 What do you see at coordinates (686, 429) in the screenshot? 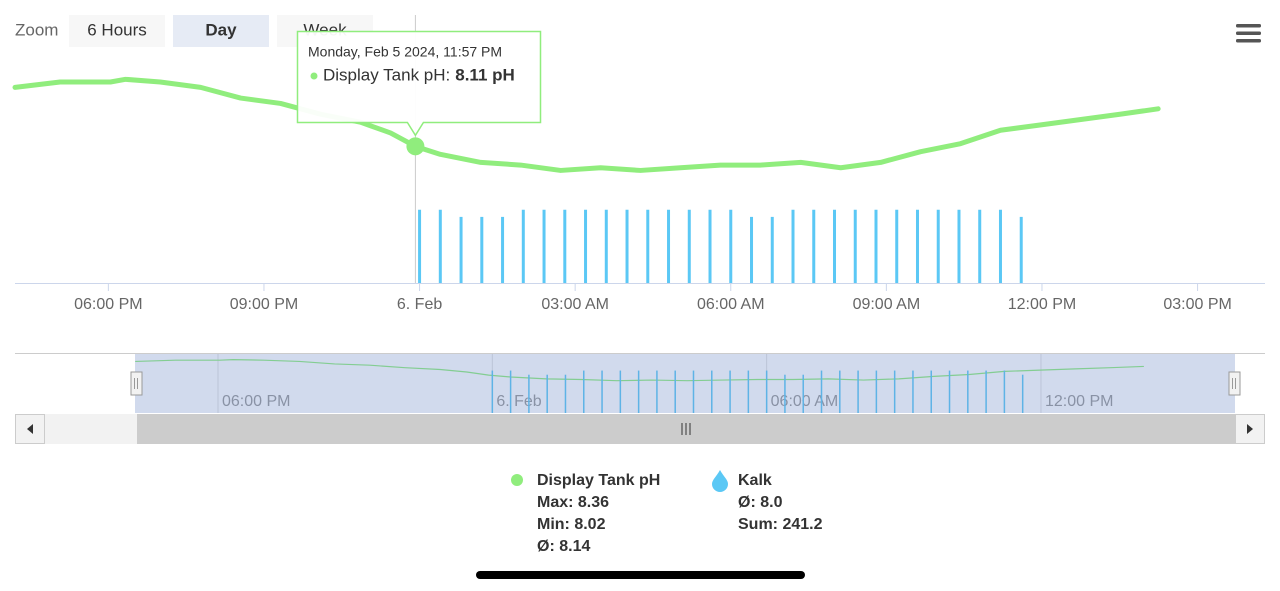
I see `thumb-grip` at bounding box center [686, 429].